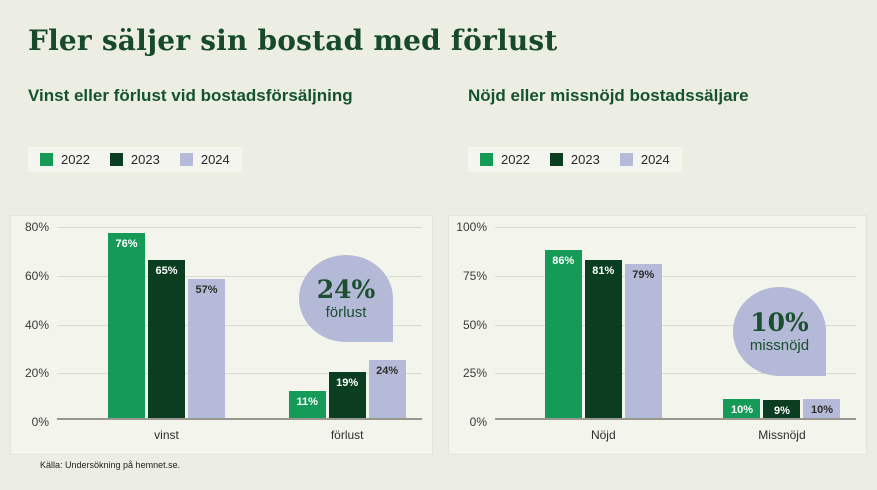  I want to click on source-note: Källa: Undersökning på hemnet.se., so click(110, 465).